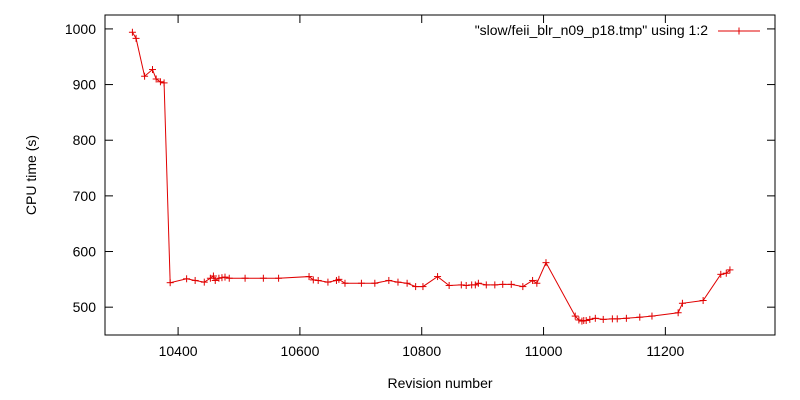  I want to click on y-tick-label: 700, so click(85, 196).